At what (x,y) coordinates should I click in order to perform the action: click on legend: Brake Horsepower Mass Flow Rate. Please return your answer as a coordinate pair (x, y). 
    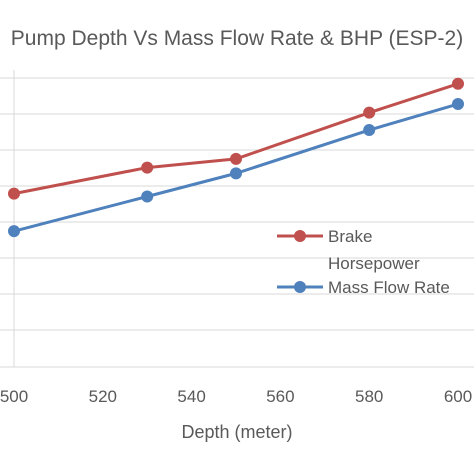
    Looking at the image, I should click on (363, 262).